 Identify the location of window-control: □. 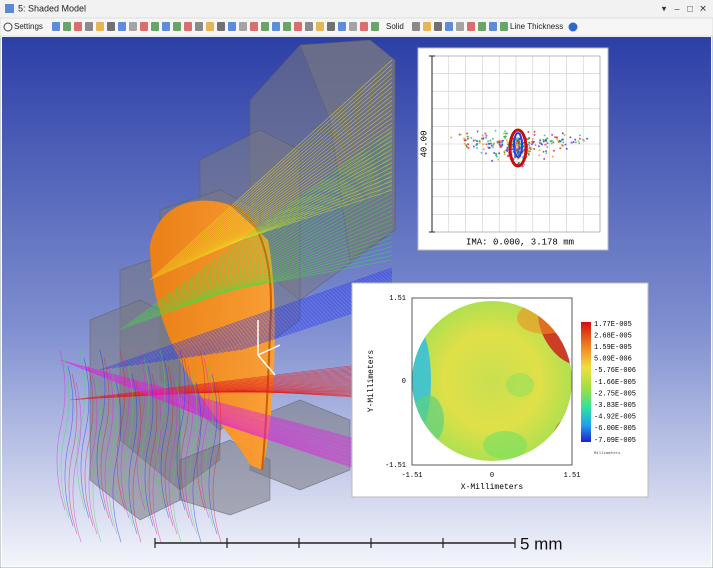
(690, 8).